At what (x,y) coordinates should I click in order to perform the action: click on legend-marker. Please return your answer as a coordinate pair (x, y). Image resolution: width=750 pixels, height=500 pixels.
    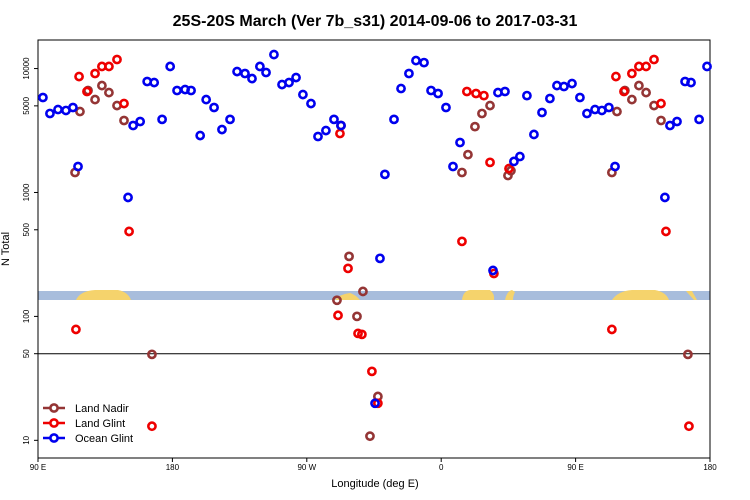
    Looking at the image, I should click on (54, 423).